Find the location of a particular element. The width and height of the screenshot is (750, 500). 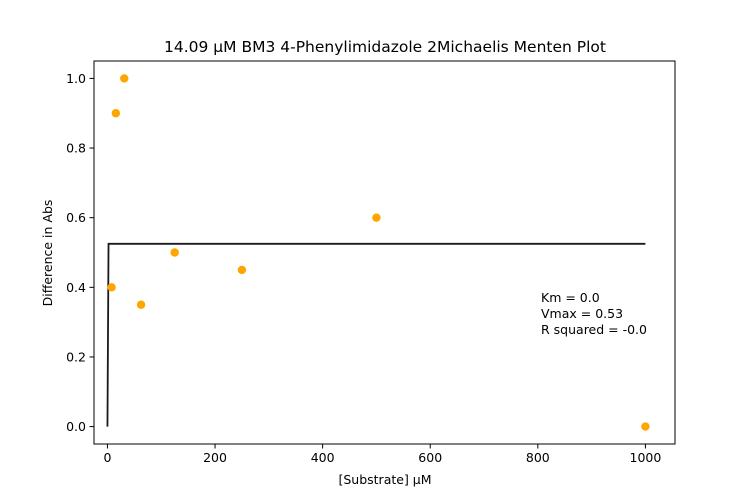

y-tick-label: 0.4 is located at coordinates (76, 287).